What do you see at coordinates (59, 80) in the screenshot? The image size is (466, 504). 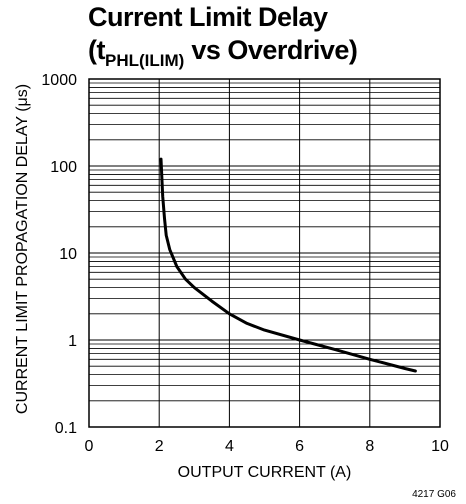 I see `y-tick-label: 1000` at bounding box center [59, 80].